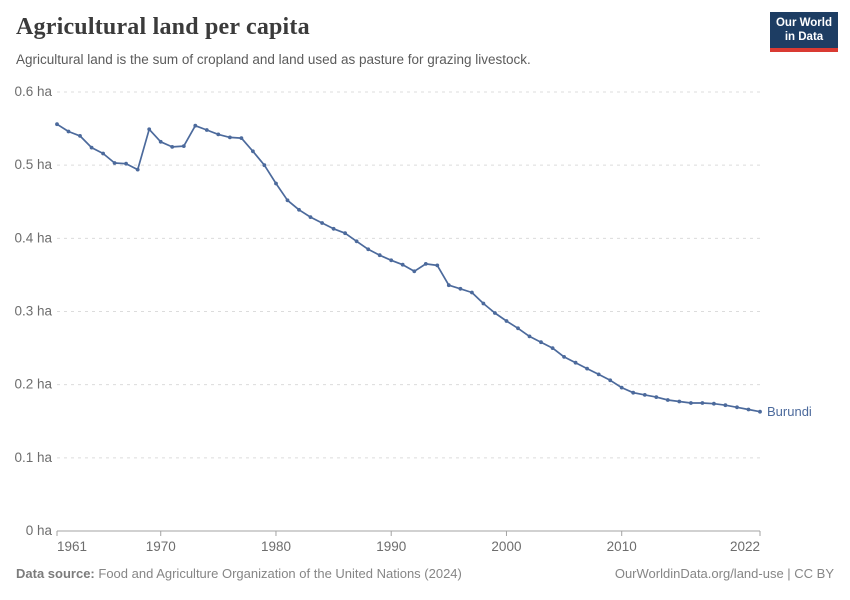  I want to click on x-tick-label: 2000, so click(506, 546).